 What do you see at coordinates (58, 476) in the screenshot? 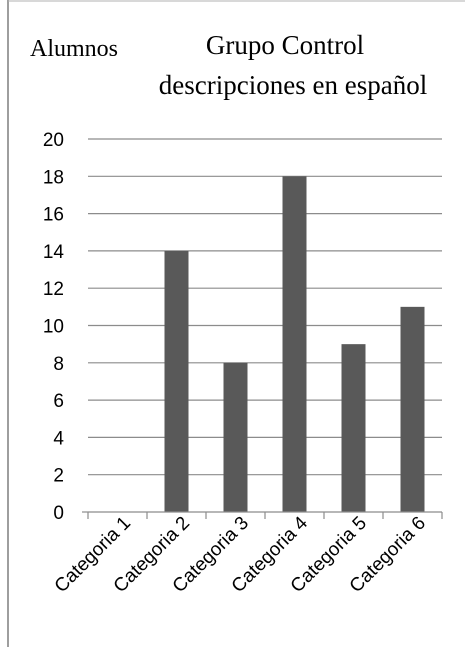
I see `y-tick-label: 2` at bounding box center [58, 476].